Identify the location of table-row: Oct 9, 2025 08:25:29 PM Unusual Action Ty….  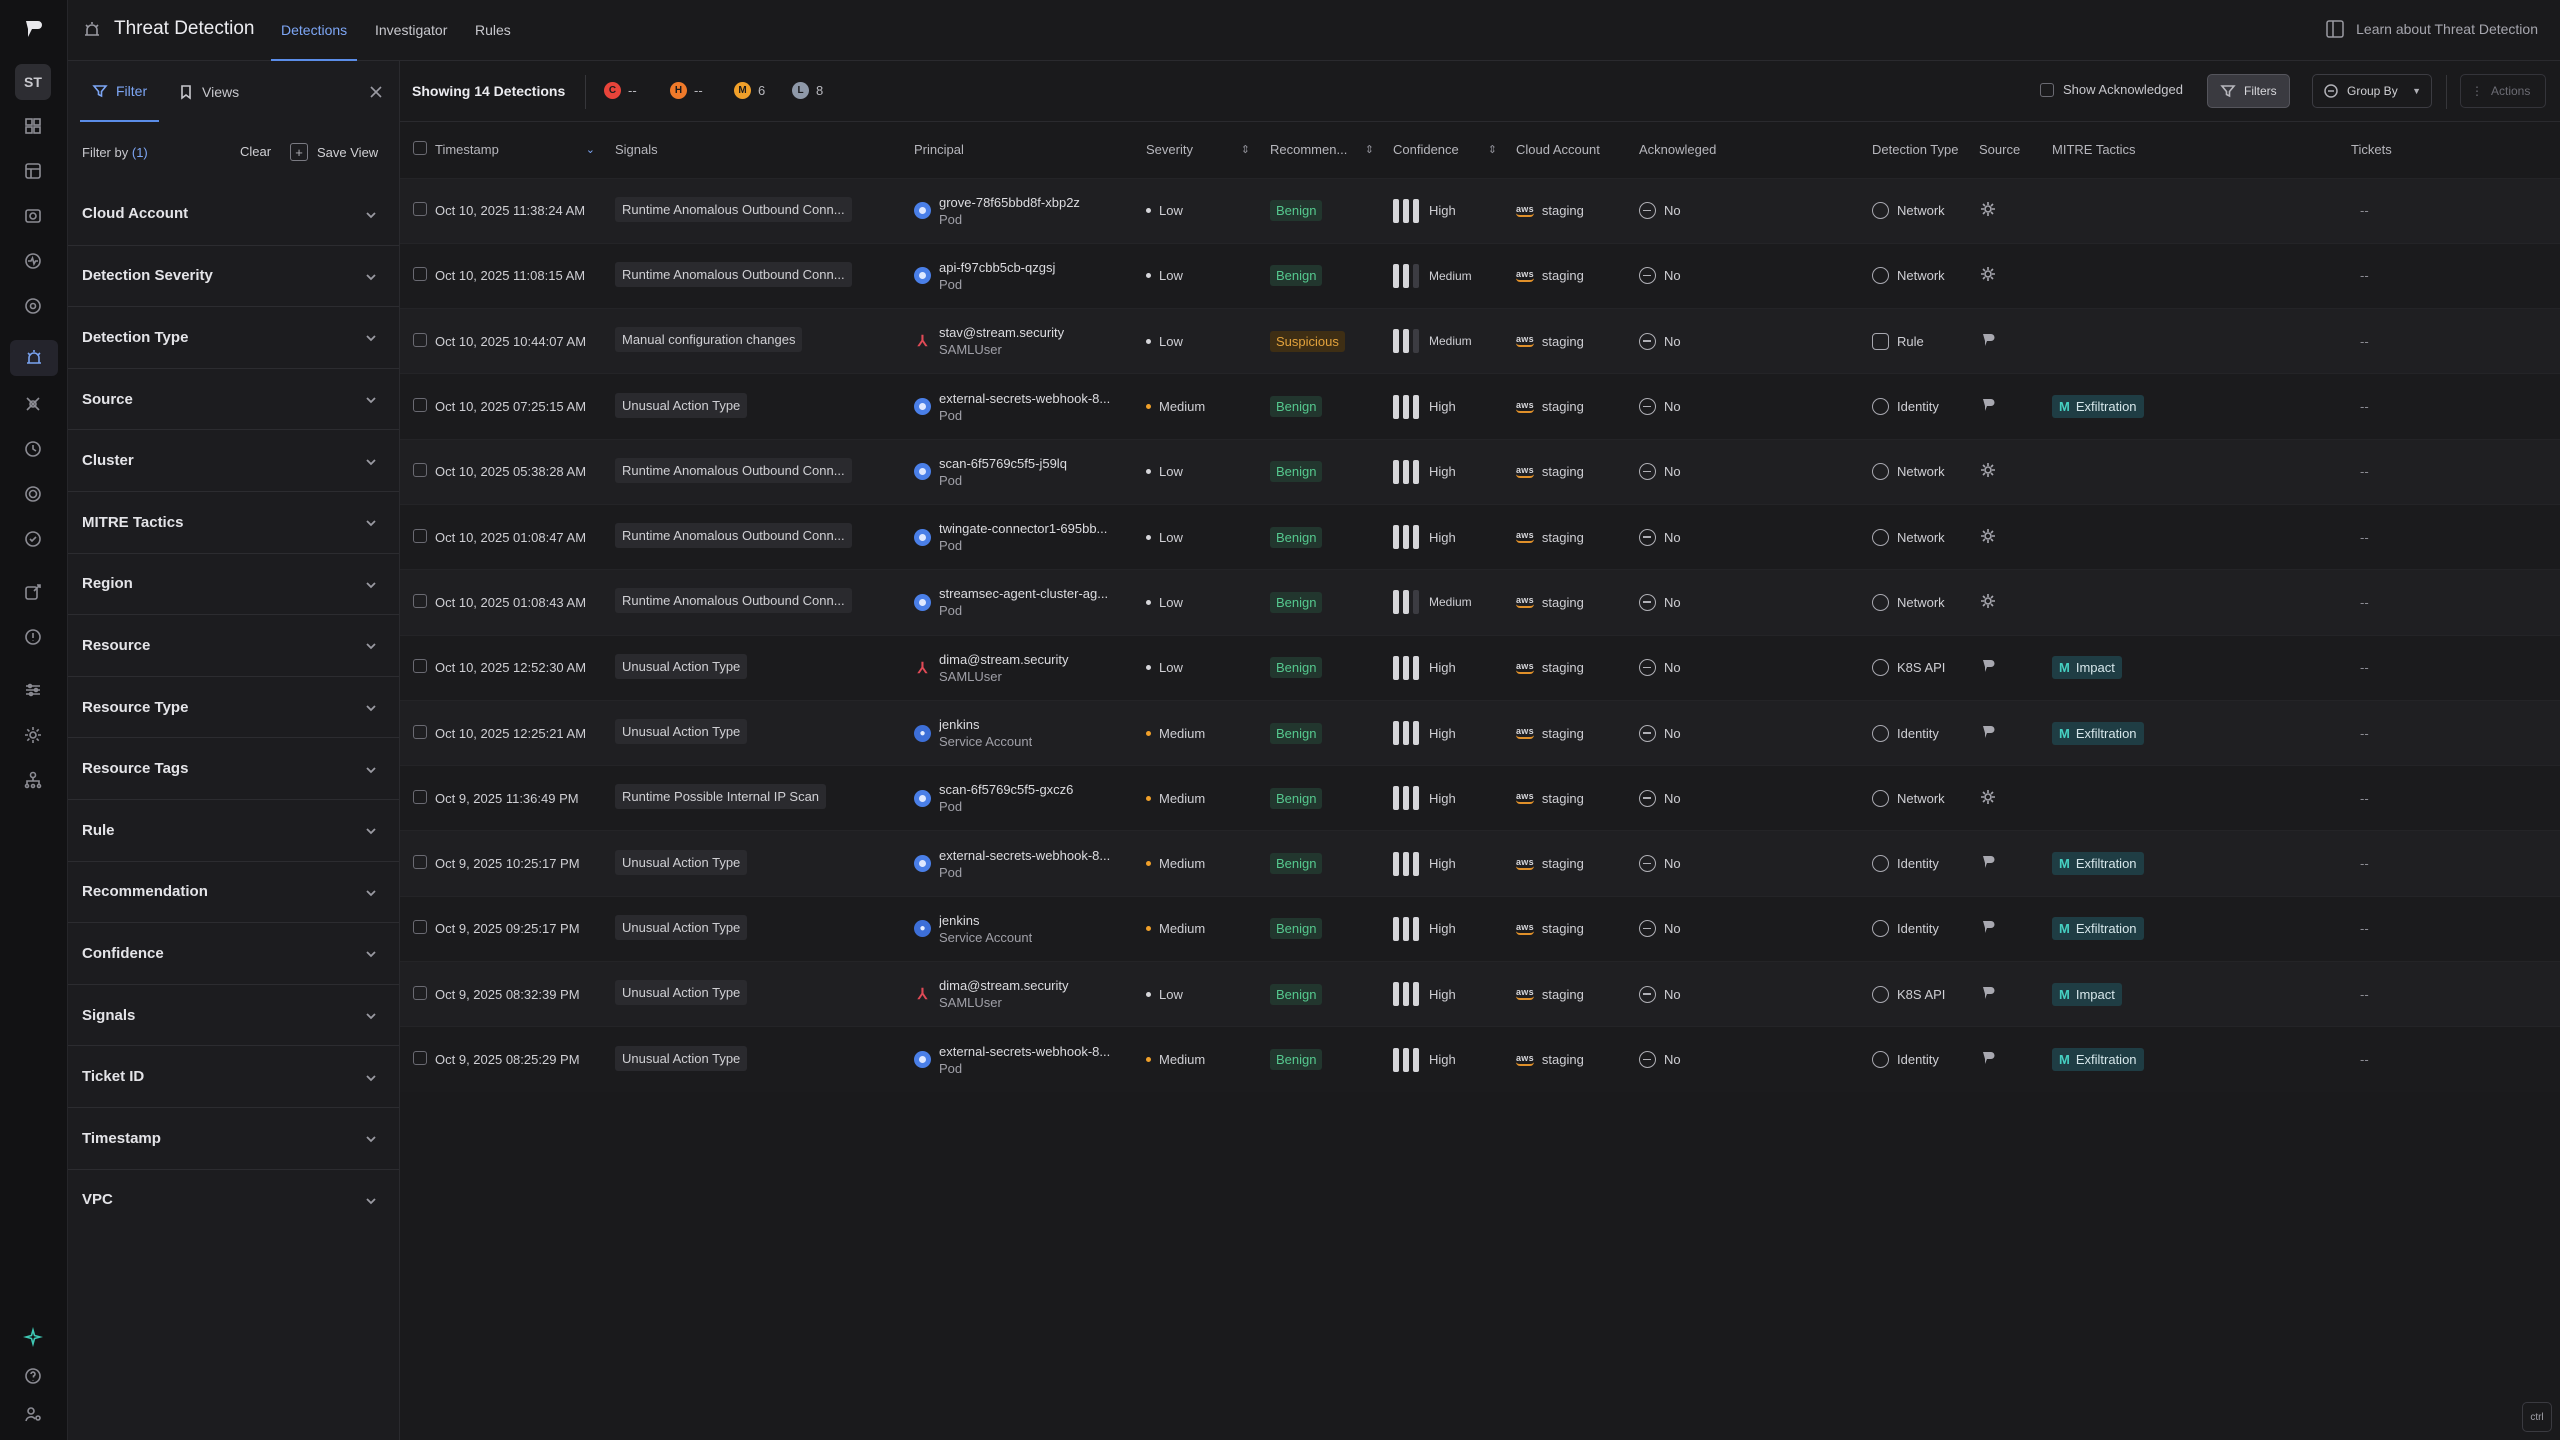
(1480, 1059).